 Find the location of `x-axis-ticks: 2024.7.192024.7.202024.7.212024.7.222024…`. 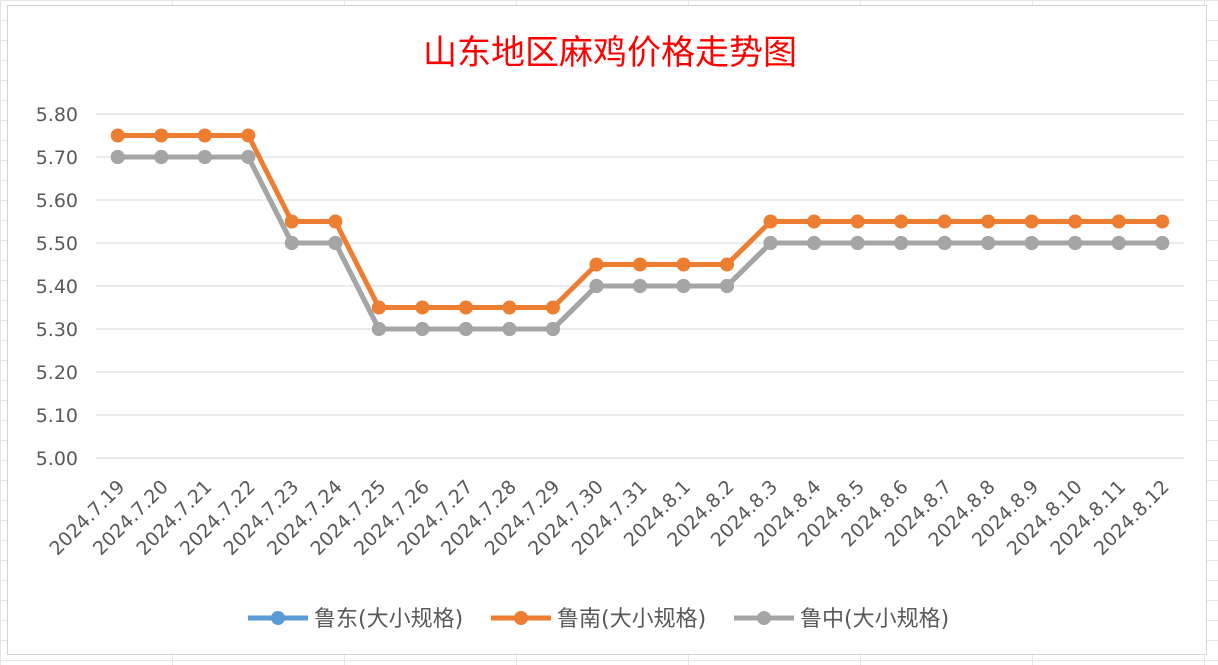

x-axis-ticks: 2024.7.192024.7.202024.7.212024.7.222024… is located at coordinates (609, 518).